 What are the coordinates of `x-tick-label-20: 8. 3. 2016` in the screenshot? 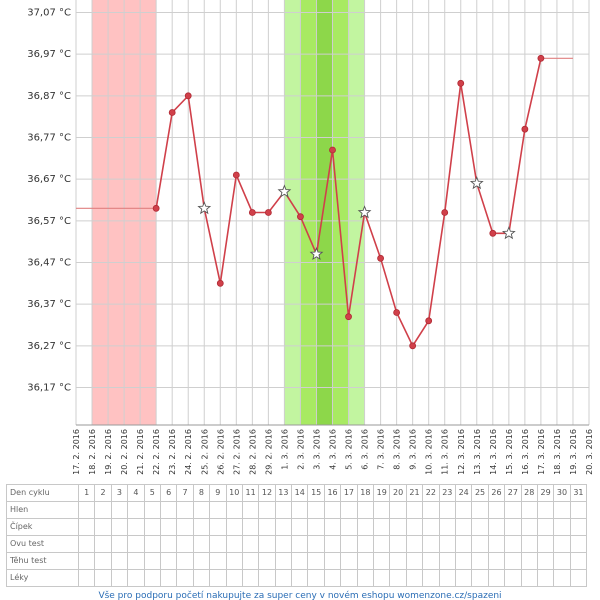 It's located at (397, 449).